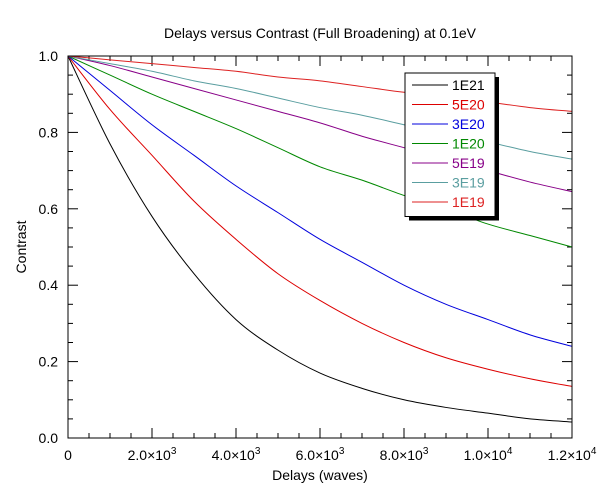 The image size is (607, 491). I want to click on y-axis-label: Contrast, so click(21, 246).